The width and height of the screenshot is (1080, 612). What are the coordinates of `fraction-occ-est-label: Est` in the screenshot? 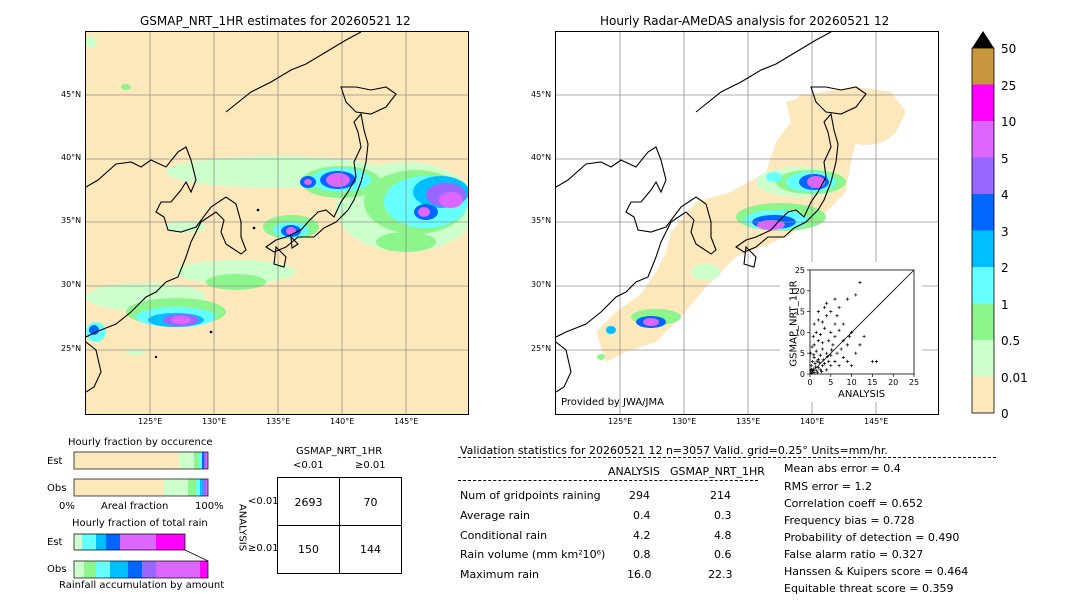 It's located at (55, 461).